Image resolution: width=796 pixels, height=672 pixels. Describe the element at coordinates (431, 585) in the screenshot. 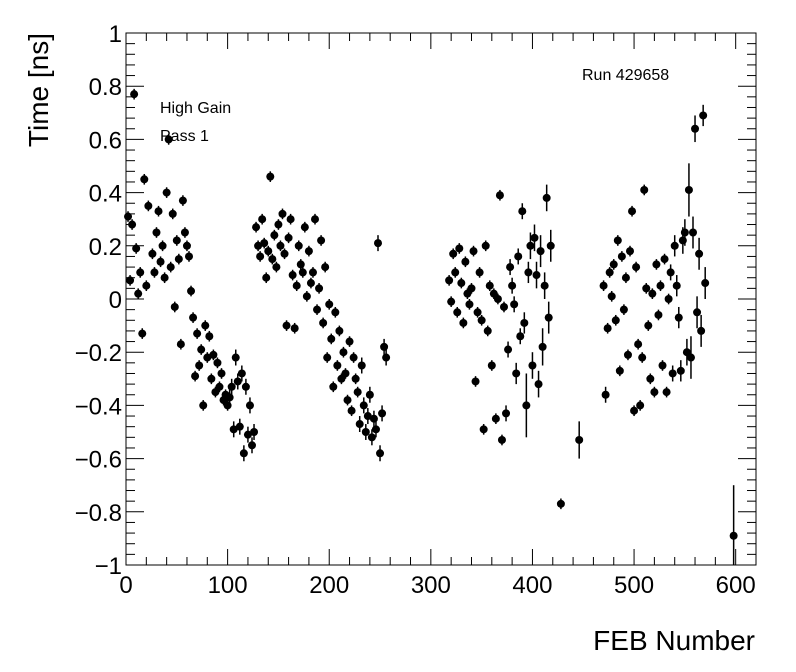

I see `x-tick-label: 300` at that location.